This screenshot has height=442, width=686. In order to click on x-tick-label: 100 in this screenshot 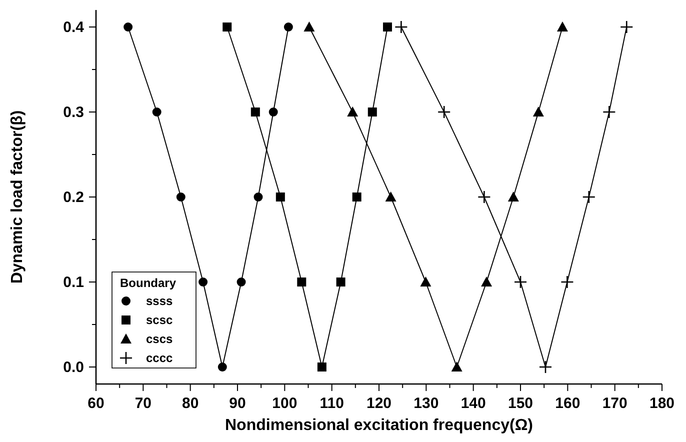, I will do `click(285, 403)`.